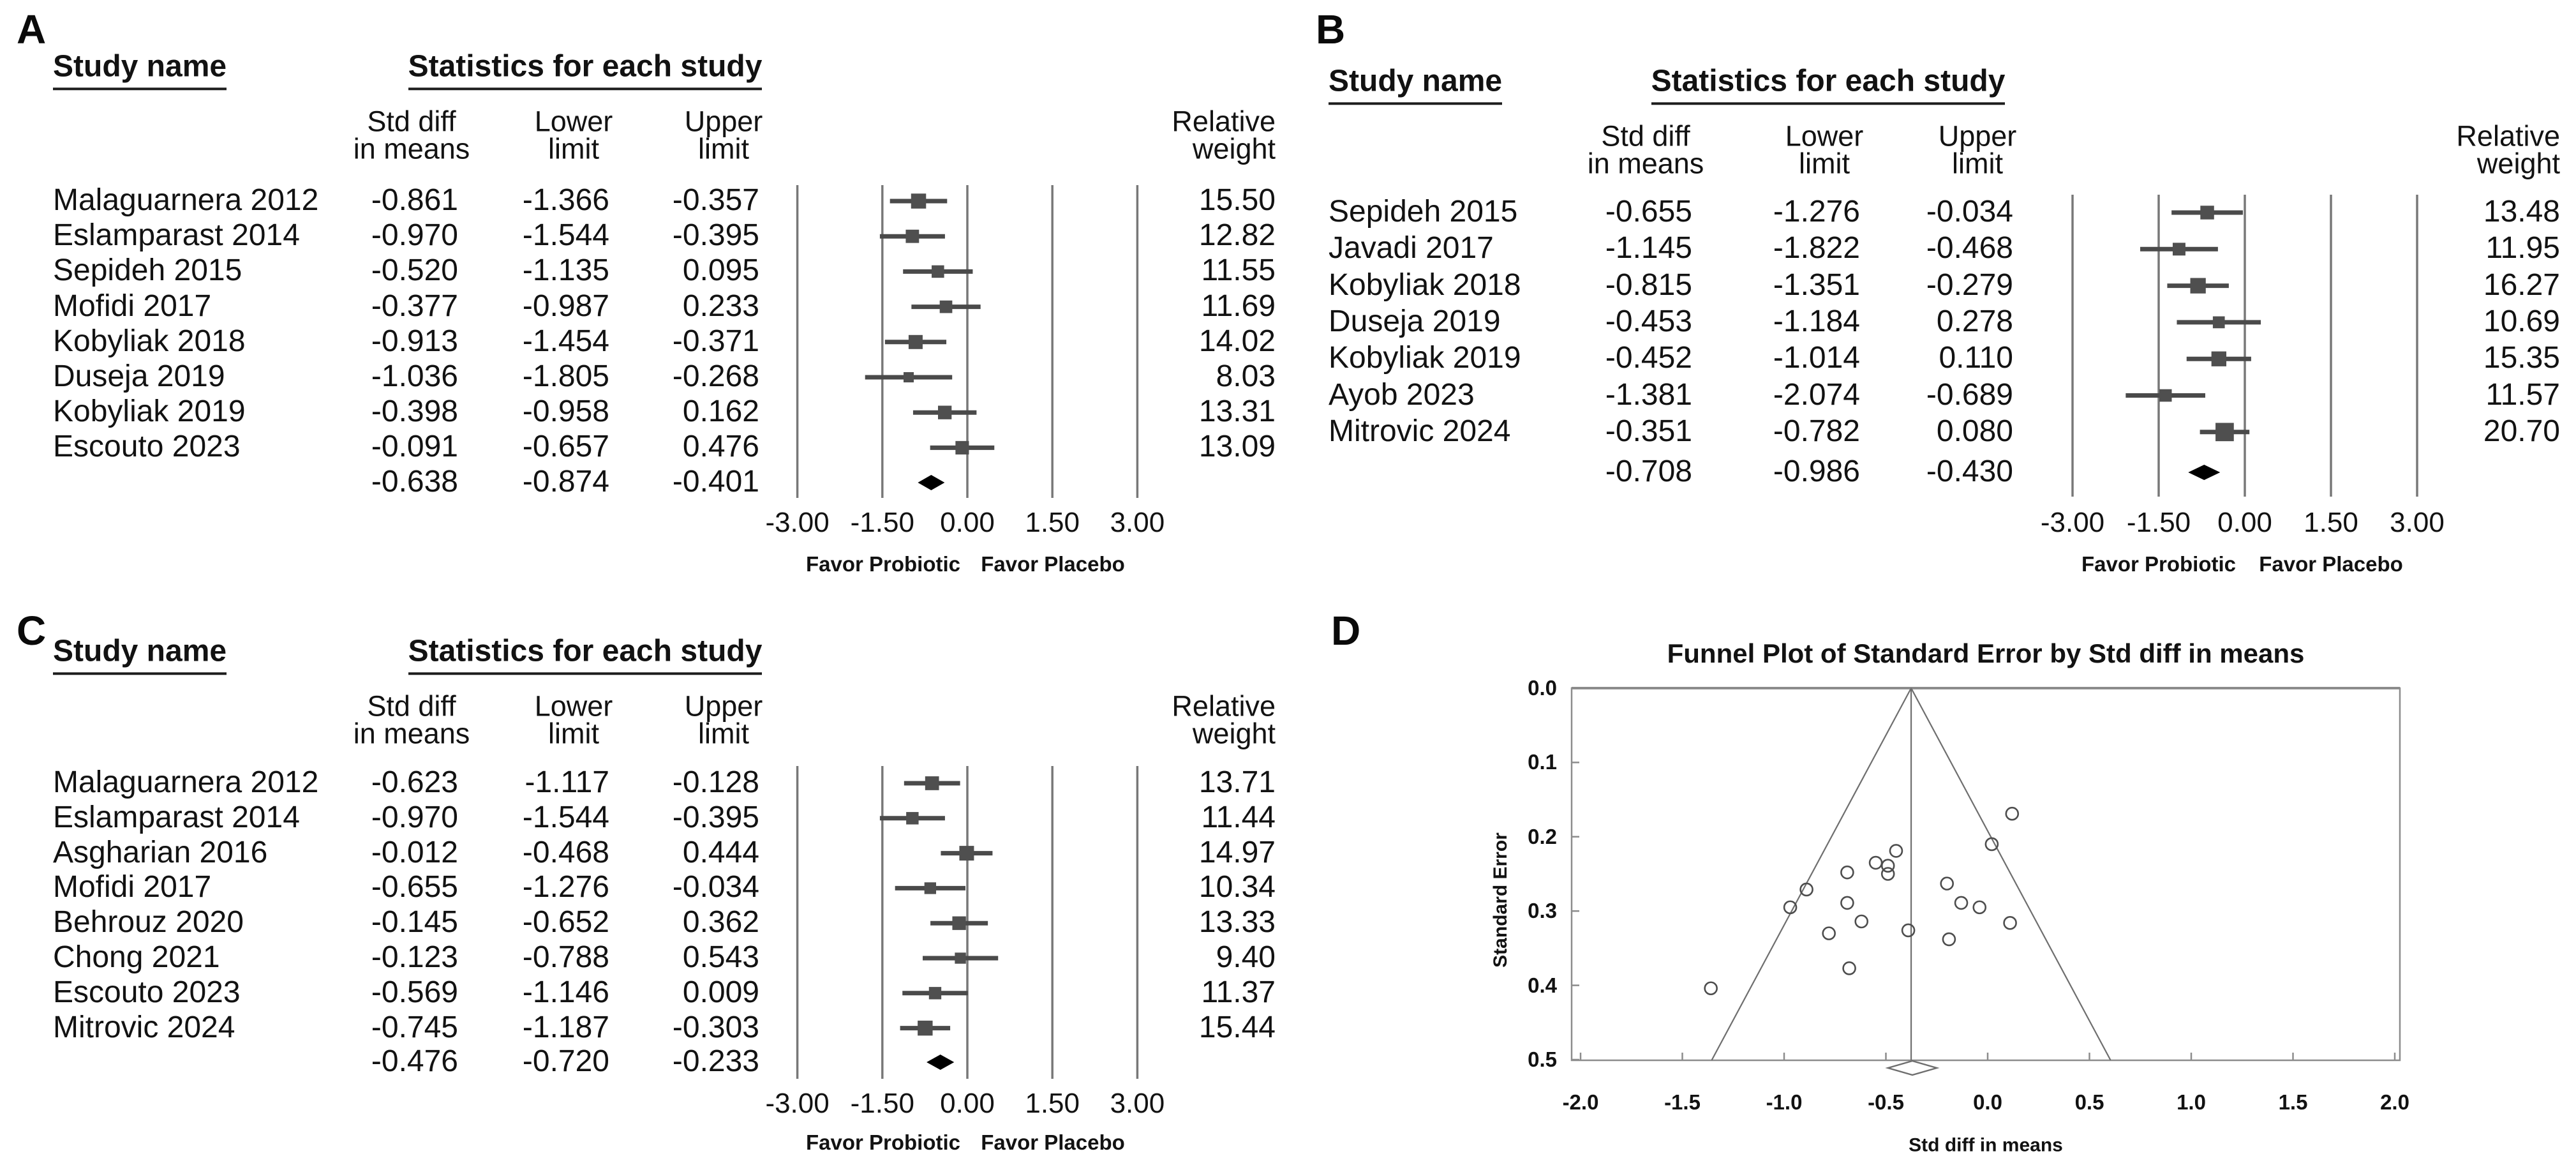 This screenshot has height=1172, width=2576. I want to click on panel-label-c: C, so click(32, 631).